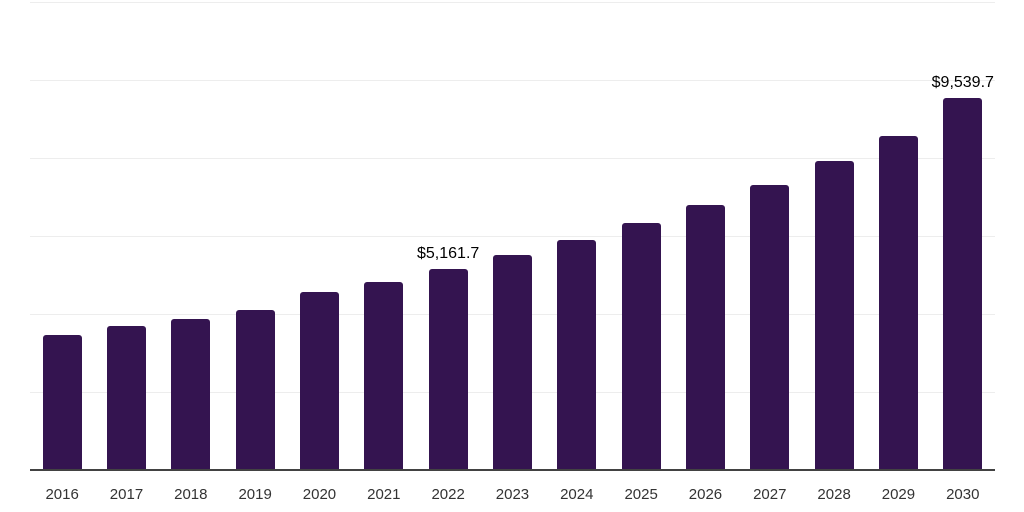  Describe the element at coordinates (577, 494) in the screenshot. I see `x-axis-label-2024: 2024` at that location.